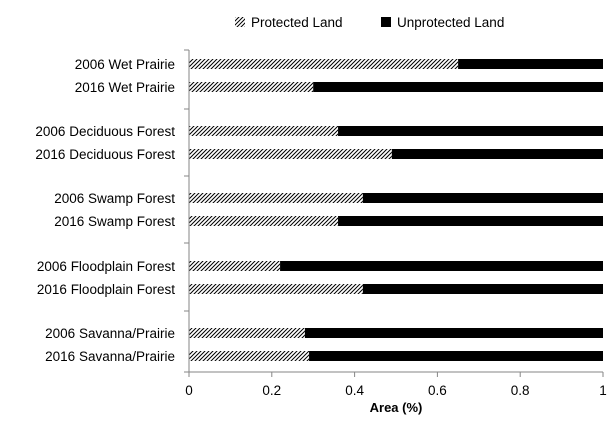 This screenshot has height=428, width=608. I want to click on bar-protected-land-2016-wet-prairie, so click(251, 87).